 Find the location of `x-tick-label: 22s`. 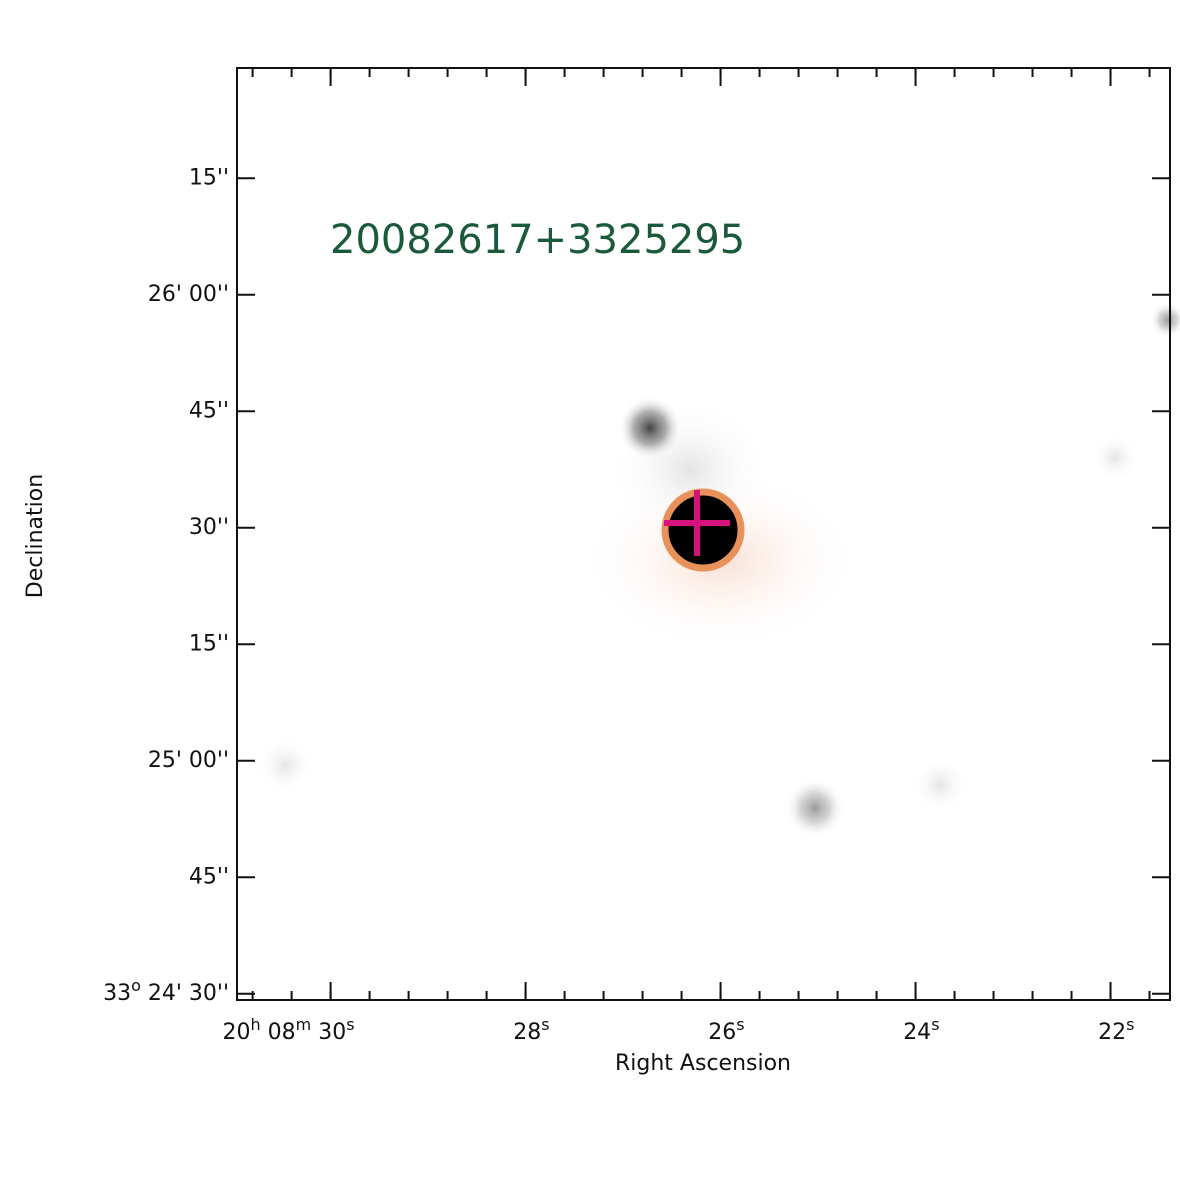

x-tick-label: 22s is located at coordinates (1116, 1030).